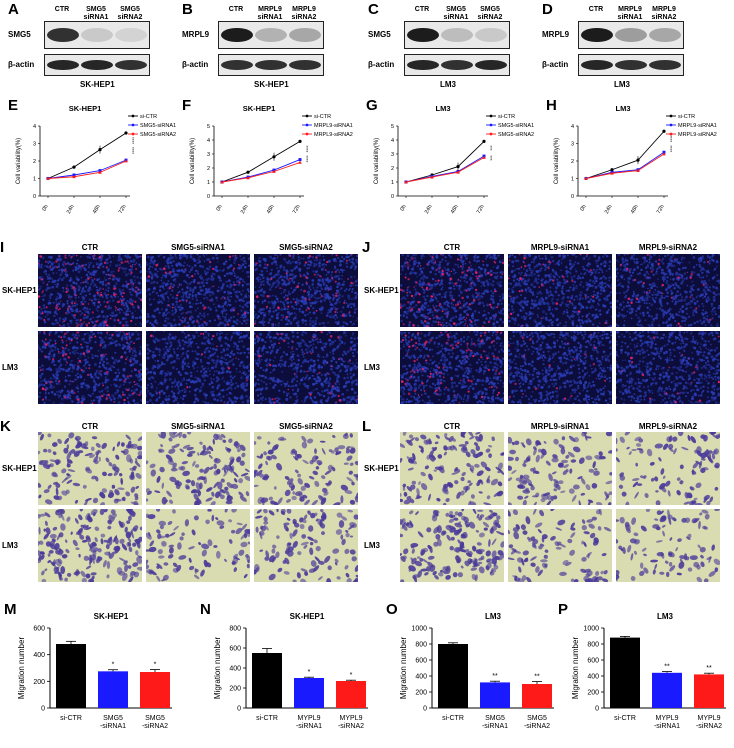 The width and height of the screenshot is (734, 748). What do you see at coordinates (271, 209) in the screenshot?
I see `x-tick-label: 48h` at bounding box center [271, 209].